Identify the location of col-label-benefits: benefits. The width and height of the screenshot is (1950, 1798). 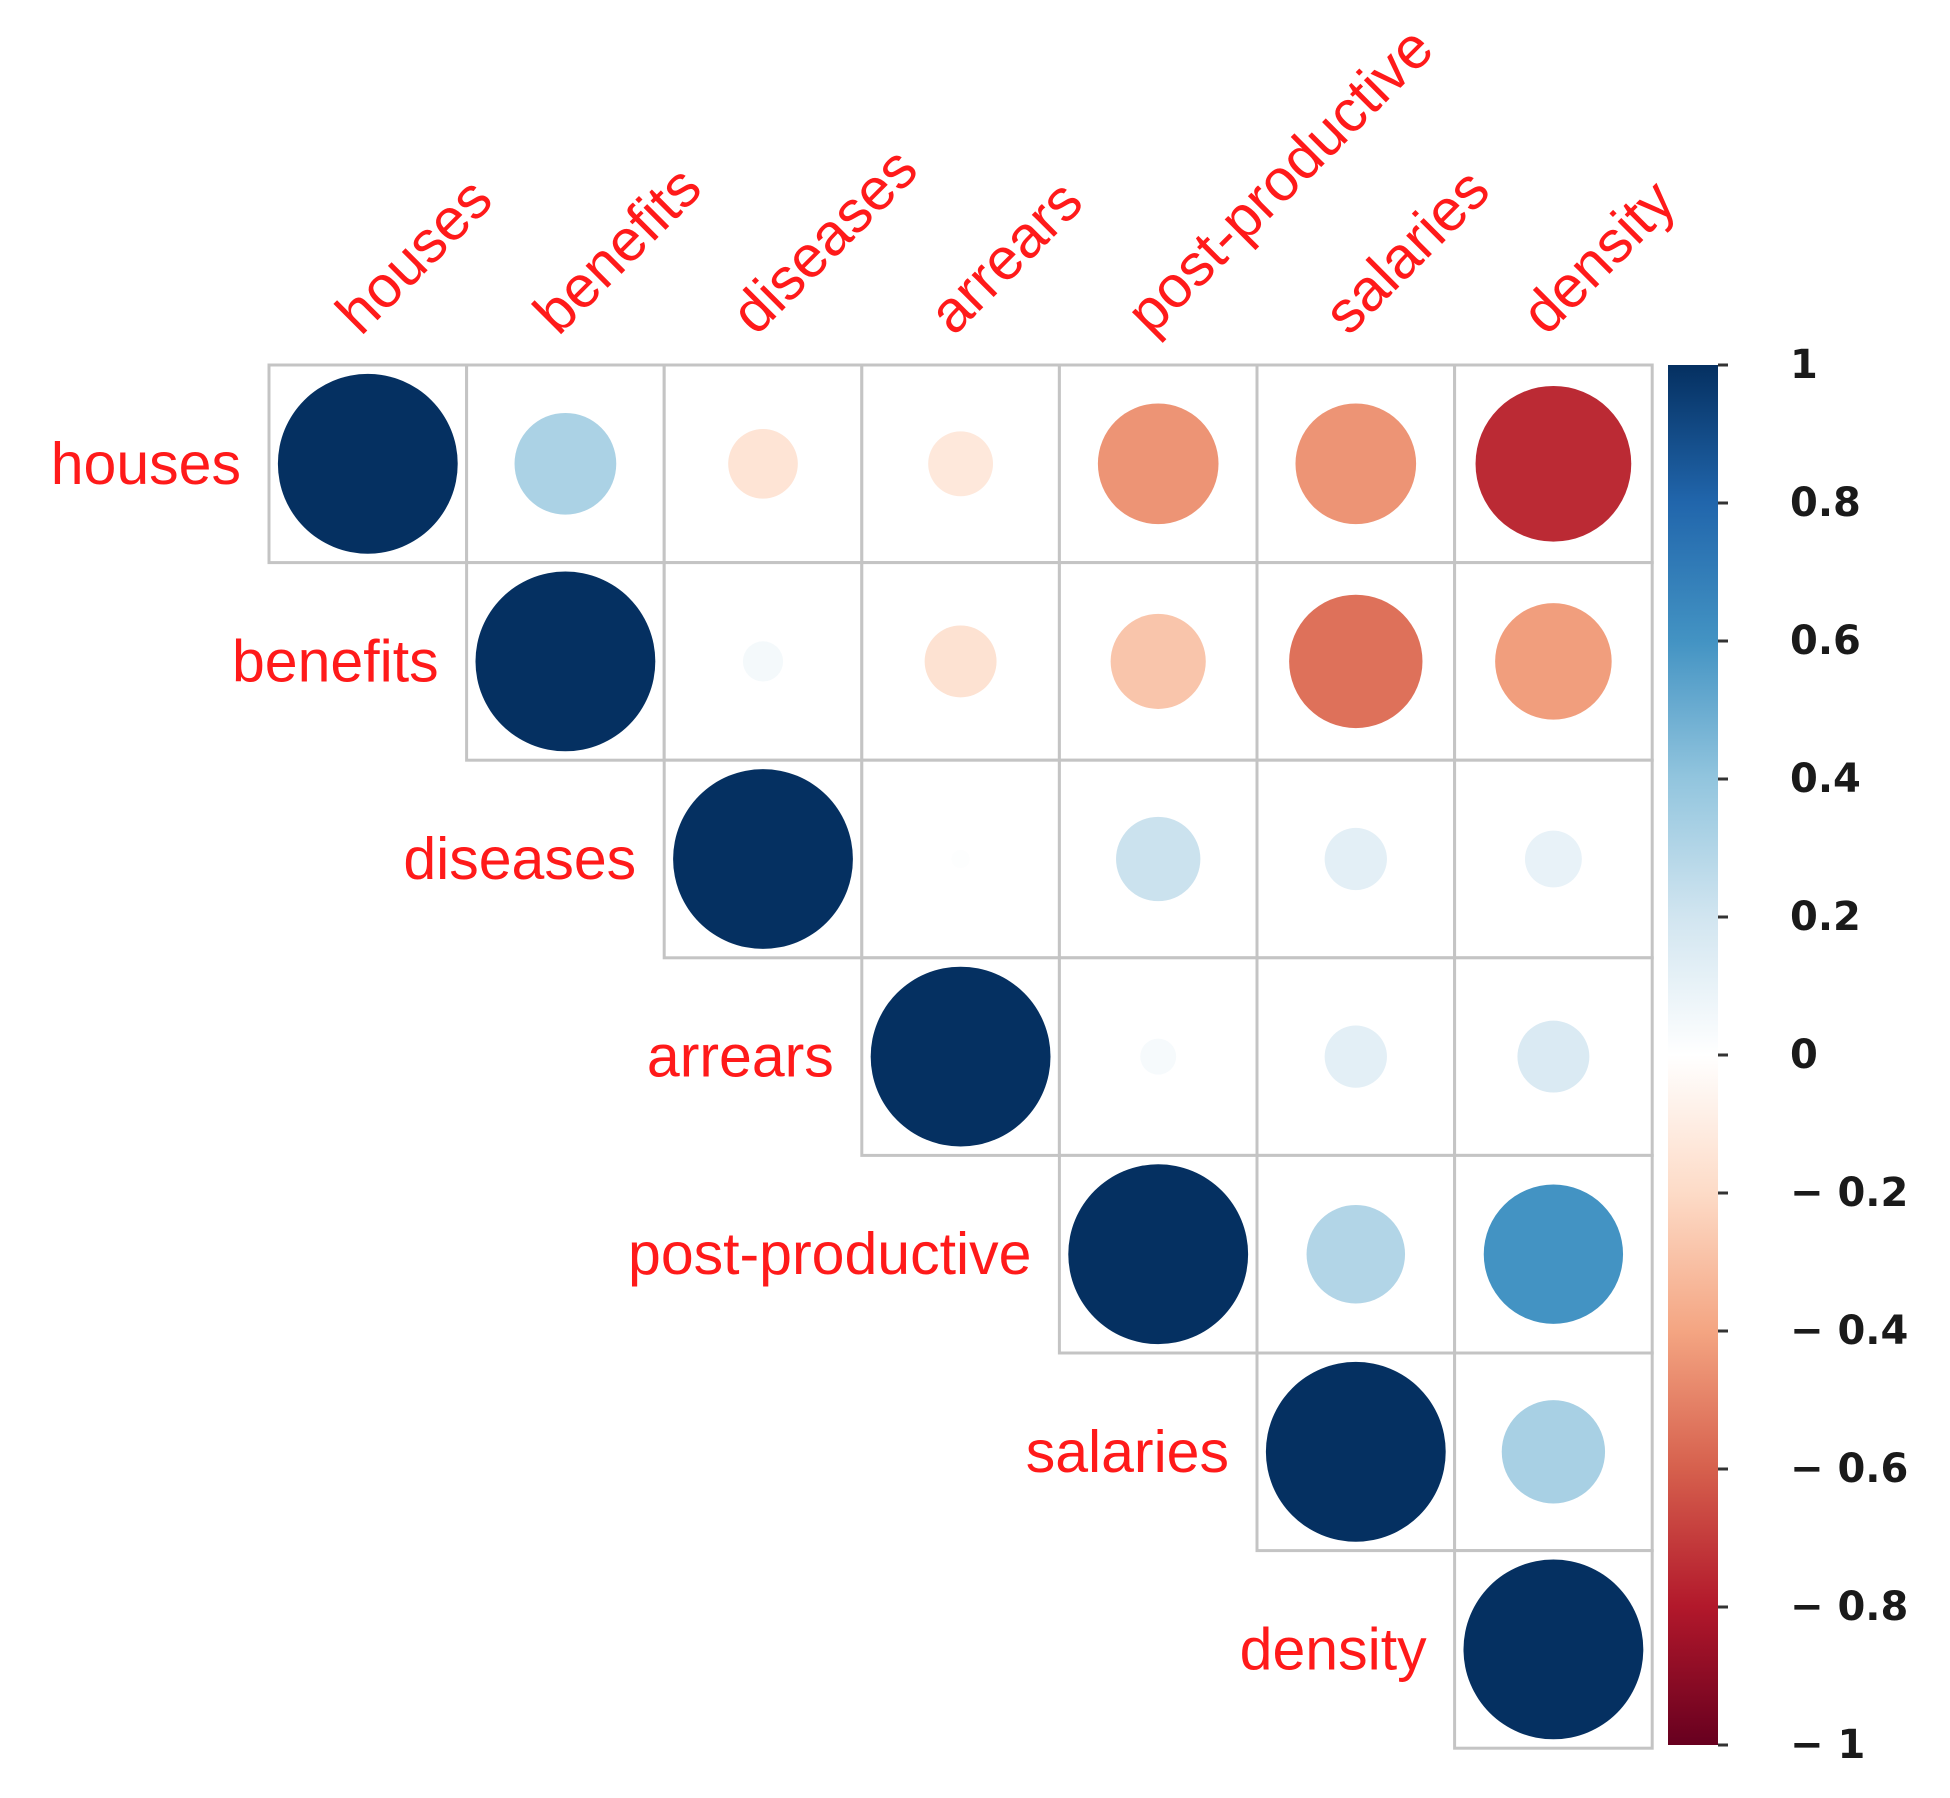
(617, 249).